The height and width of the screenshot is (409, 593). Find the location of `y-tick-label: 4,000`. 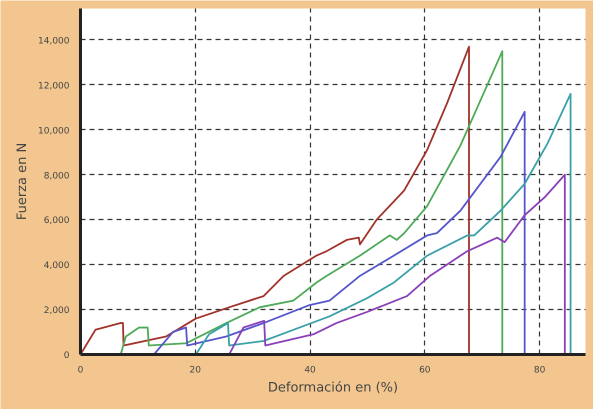

y-tick-label: 4,000 is located at coordinates (57, 266).